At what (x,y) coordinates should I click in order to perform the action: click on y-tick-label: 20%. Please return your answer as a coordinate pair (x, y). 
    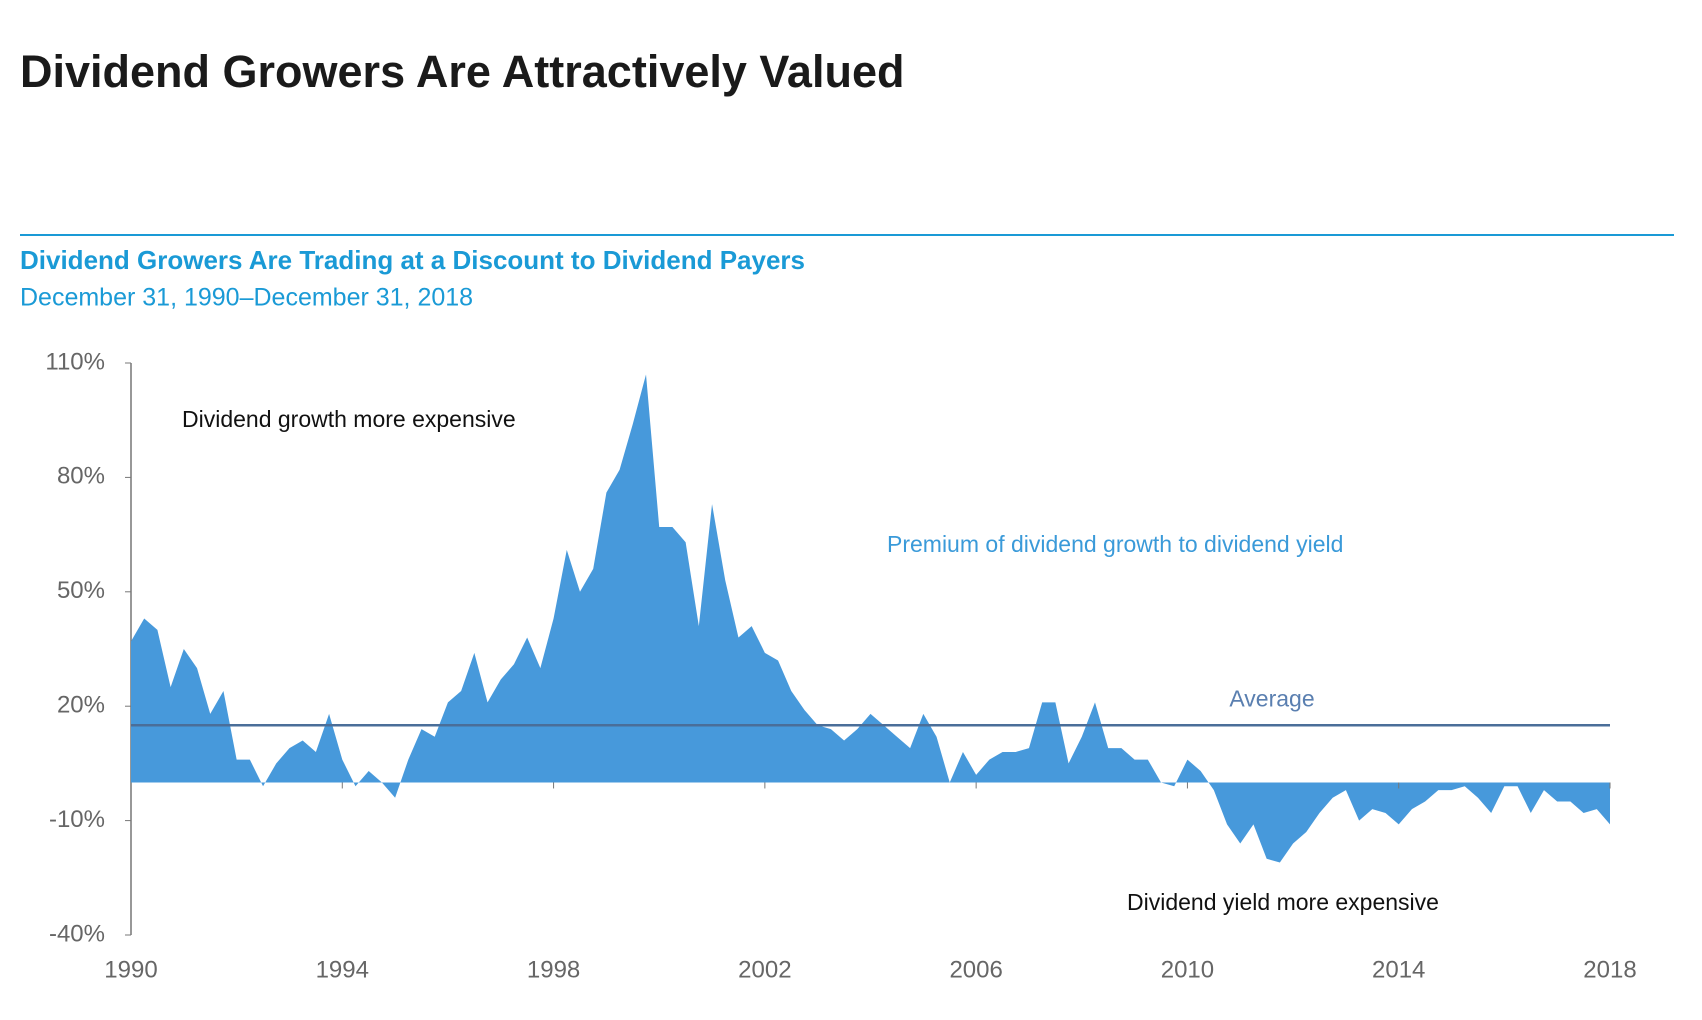
    Looking at the image, I should click on (81, 705).